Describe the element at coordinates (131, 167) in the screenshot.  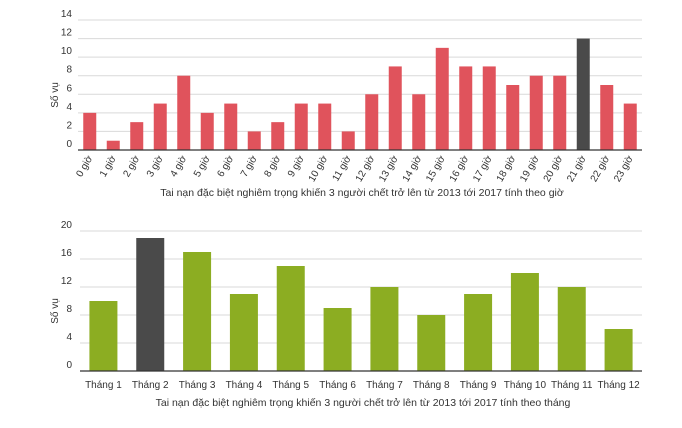
I see `x-tick-label: 2 giờ` at that location.